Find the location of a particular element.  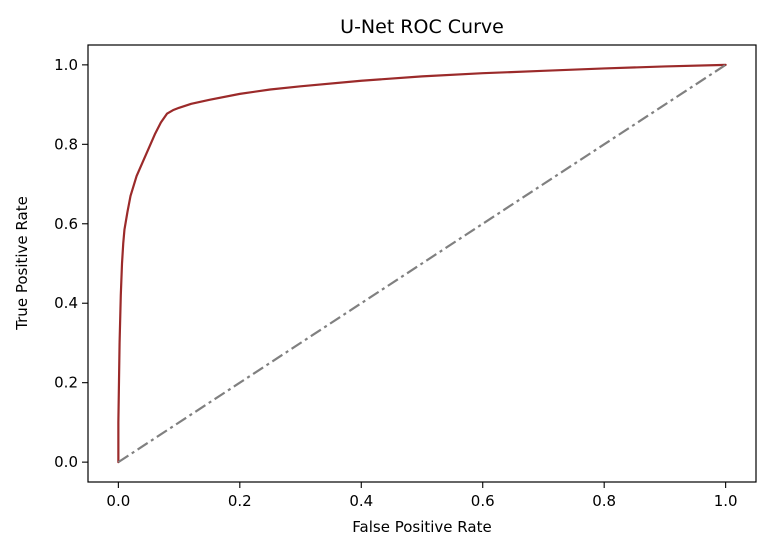

y-tick-label: 0.6 is located at coordinates (66, 224).